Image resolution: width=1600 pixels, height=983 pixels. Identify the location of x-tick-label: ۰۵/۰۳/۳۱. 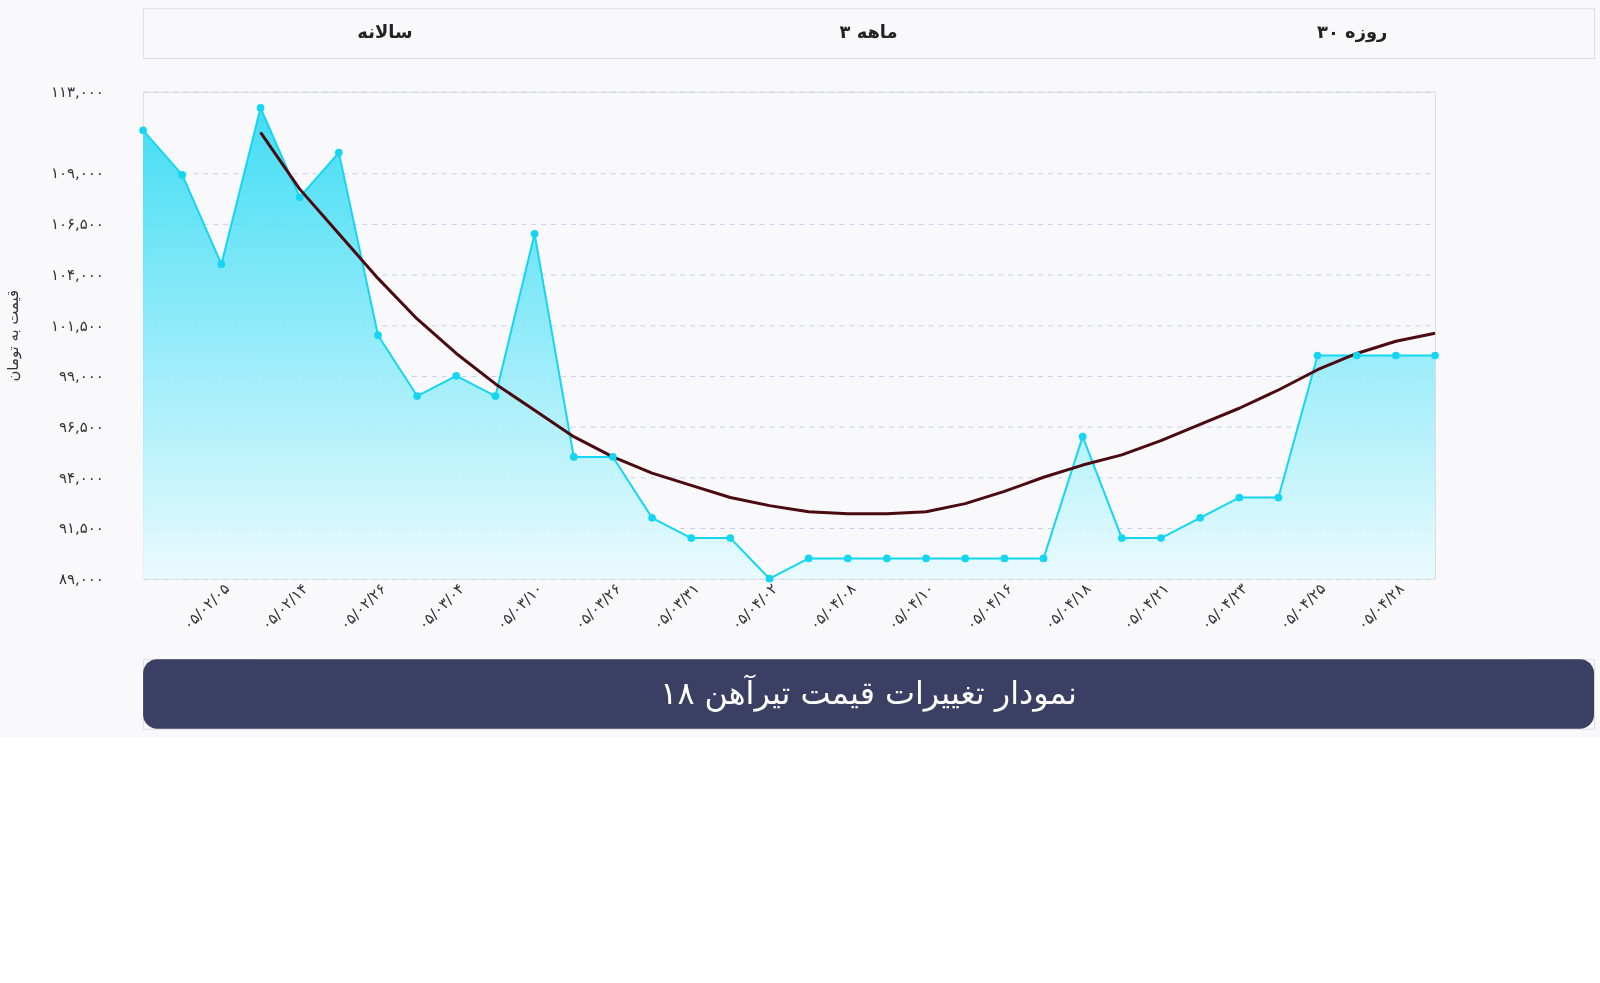
(676, 606).